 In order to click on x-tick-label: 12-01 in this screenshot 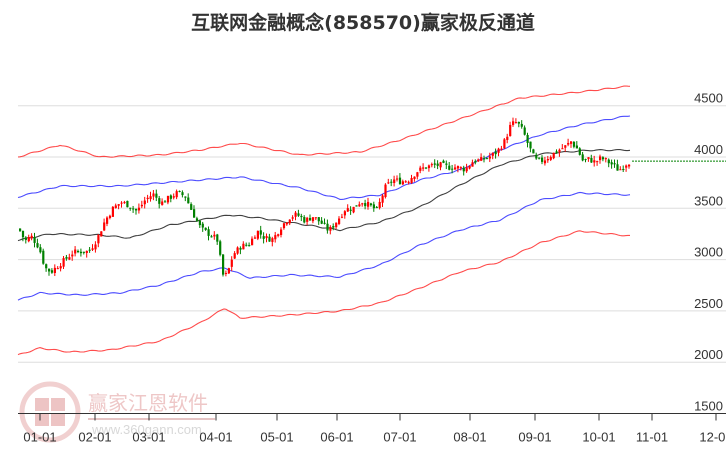, I will do `click(712, 437)`.